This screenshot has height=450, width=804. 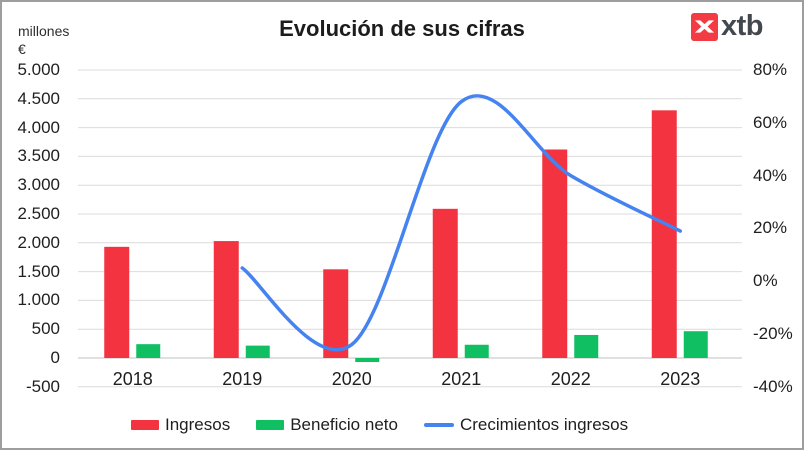 I want to click on left-axis-tick-label: 1.000, so click(x=38, y=300).